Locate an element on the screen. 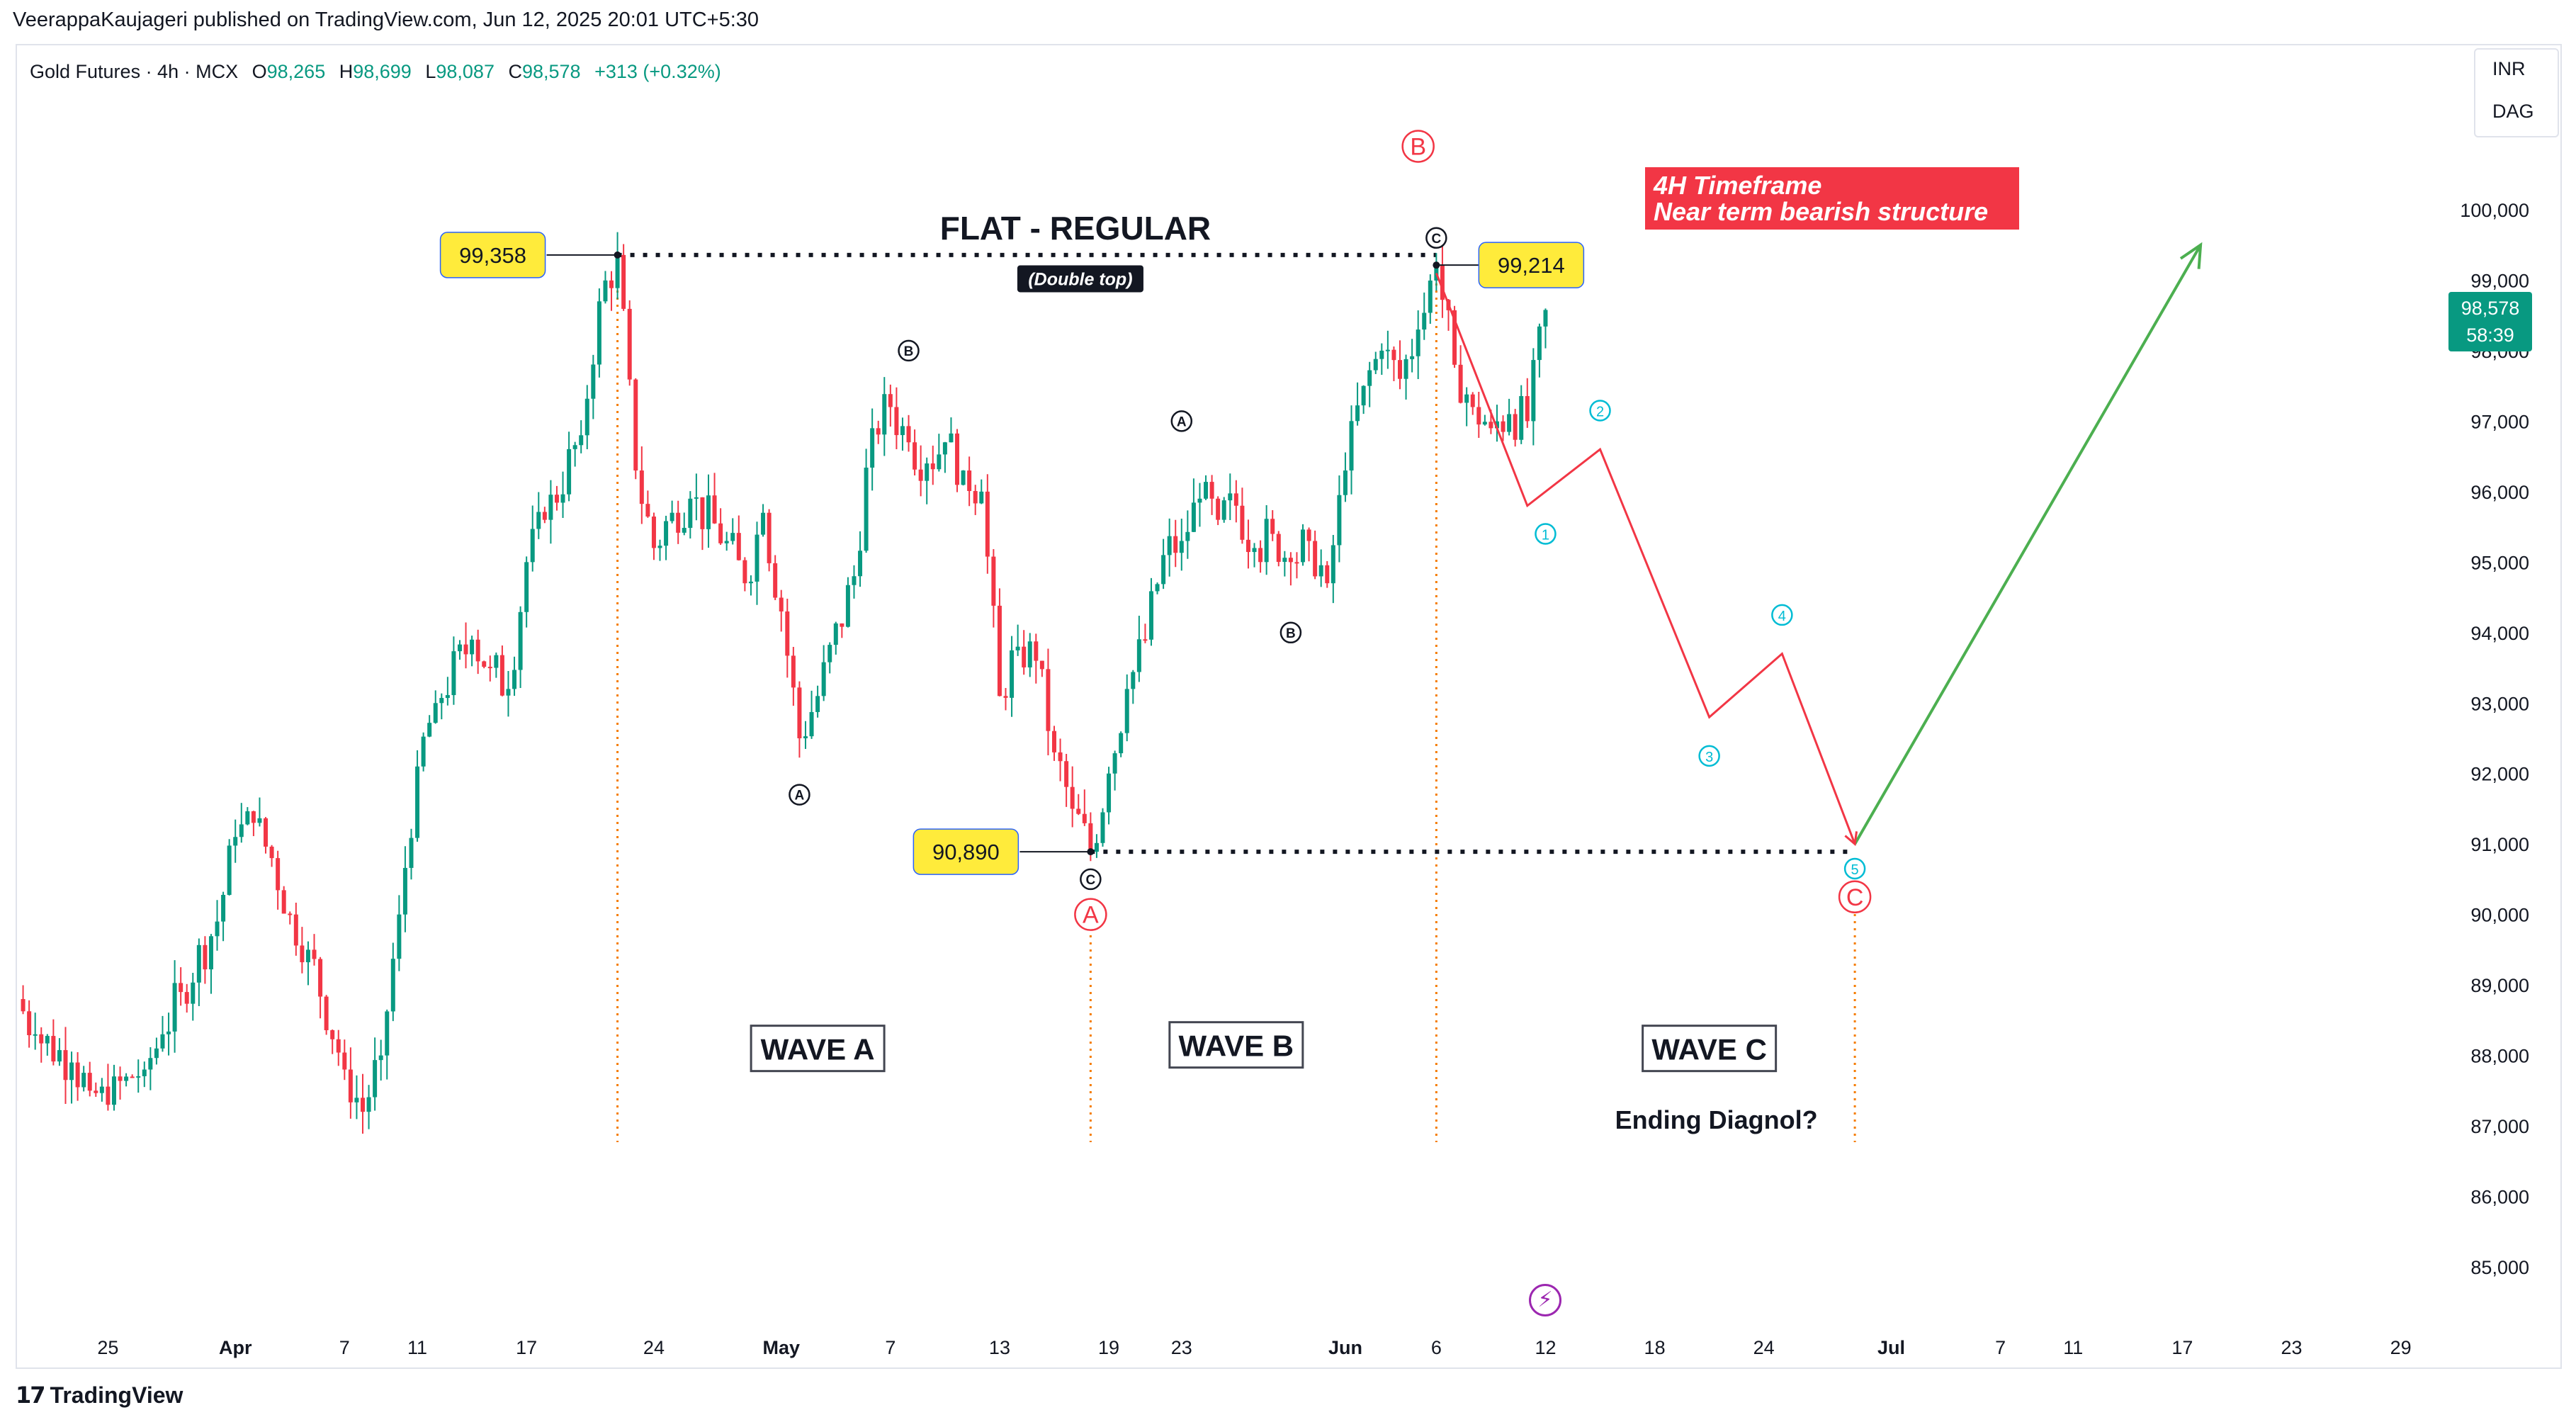  wave-box-frame is located at coordinates (1236, 1045).